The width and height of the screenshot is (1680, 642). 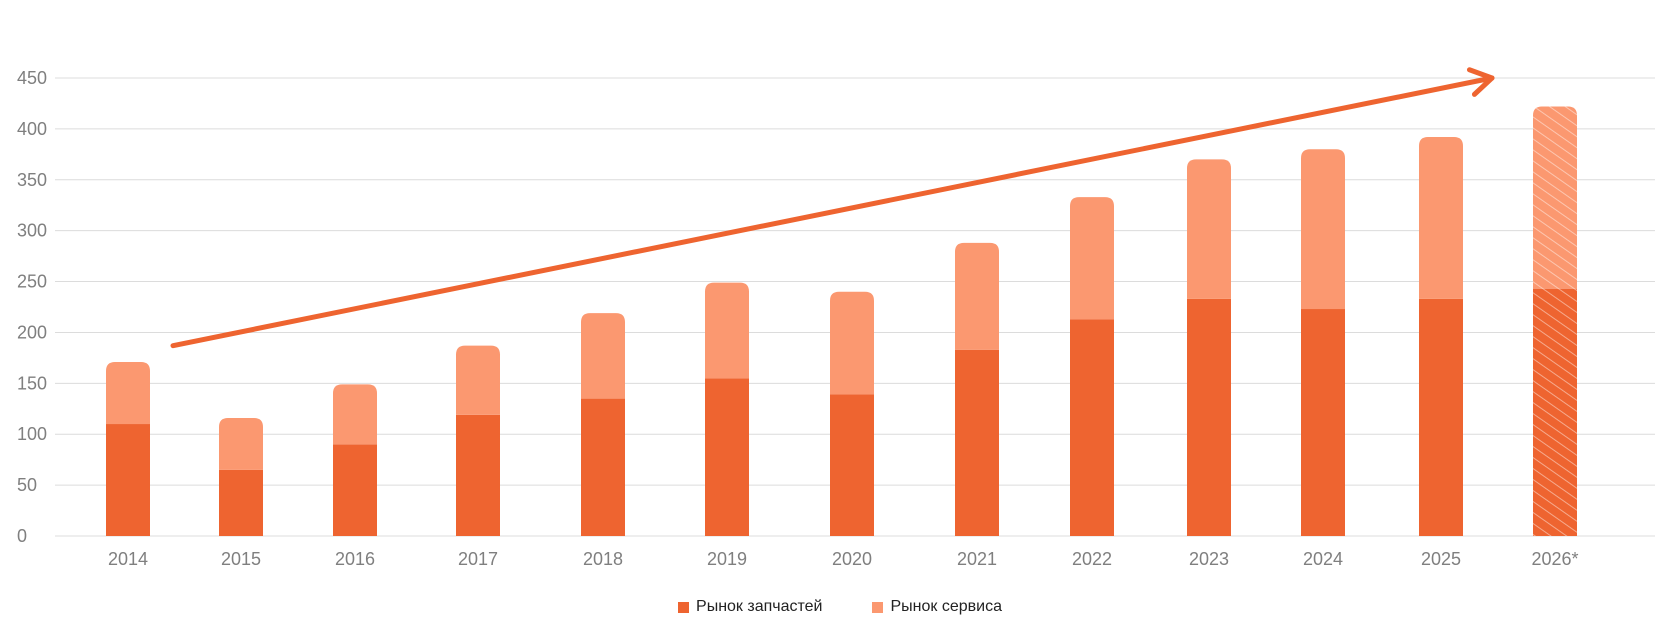 I want to click on bar-segment-parts-2021, so click(x=977, y=442).